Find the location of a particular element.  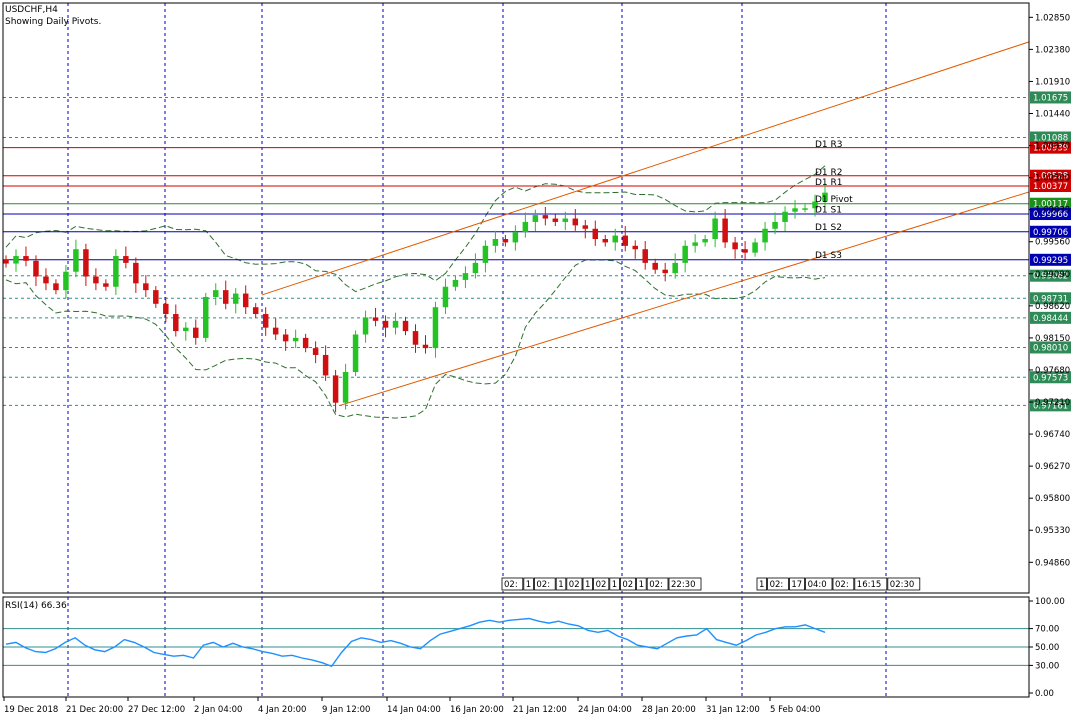

price-level-value: 1.01088 is located at coordinates (1050, 139).